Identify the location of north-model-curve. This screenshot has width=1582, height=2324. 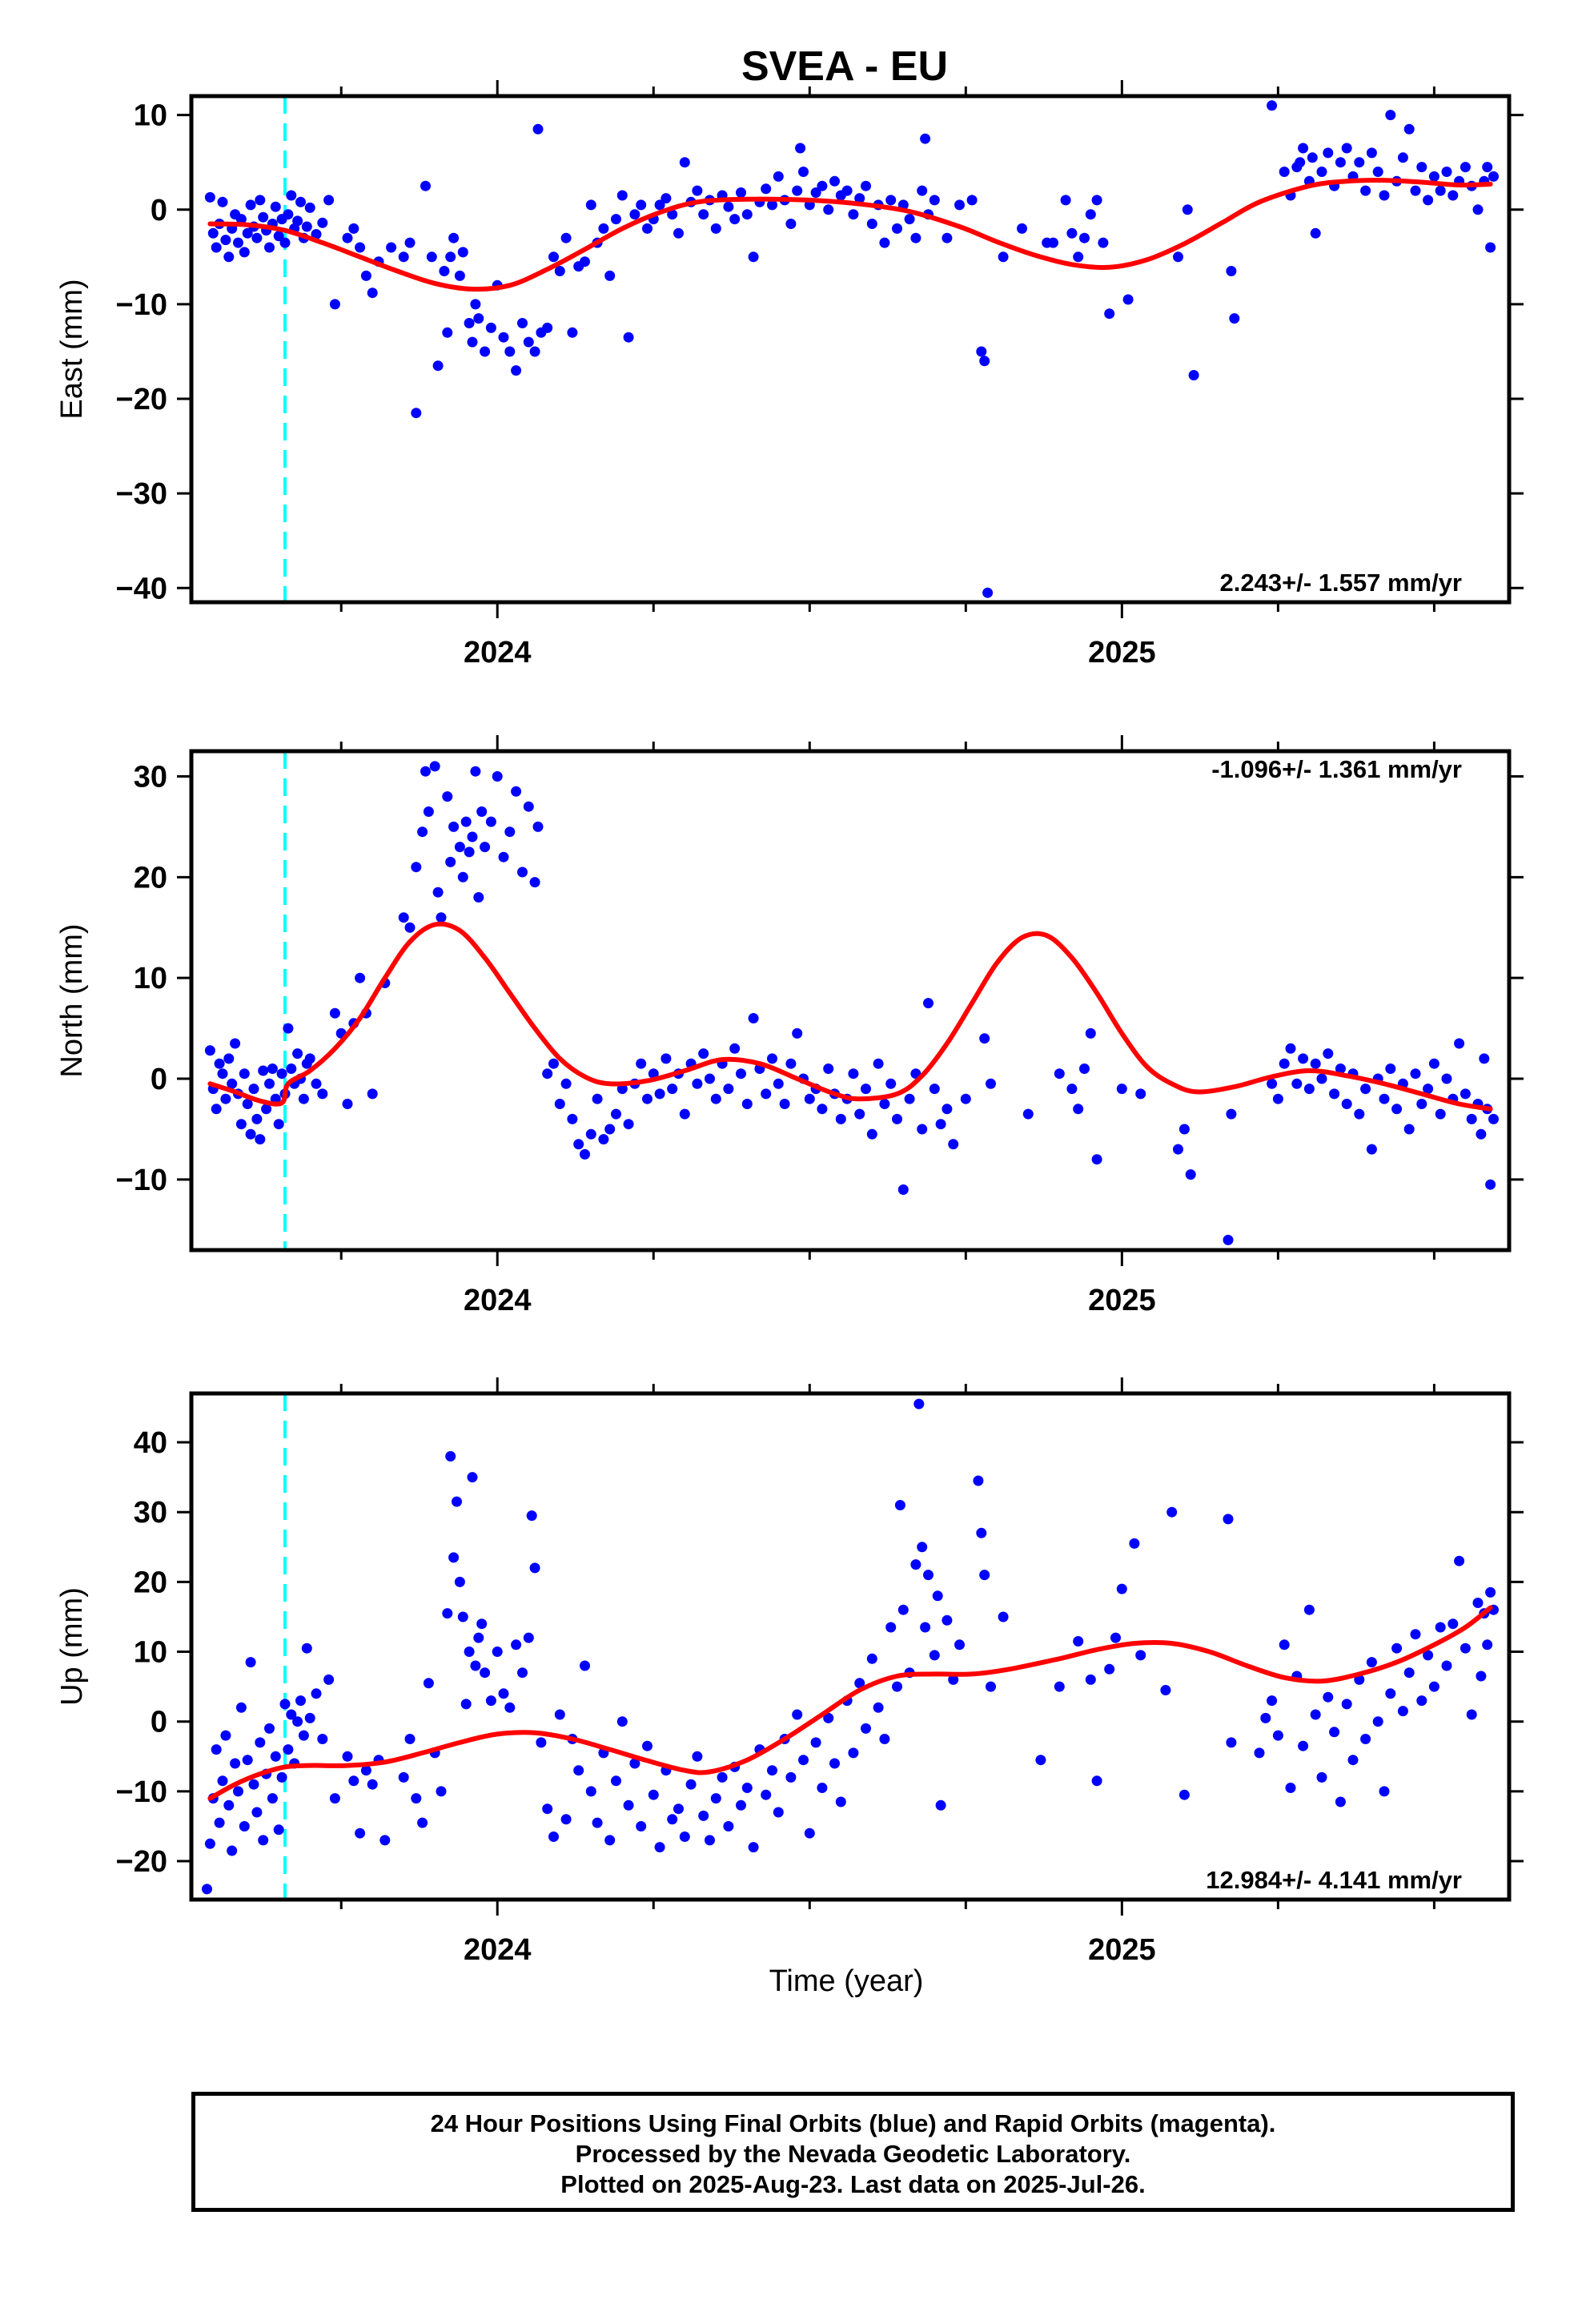
(850, 1016).